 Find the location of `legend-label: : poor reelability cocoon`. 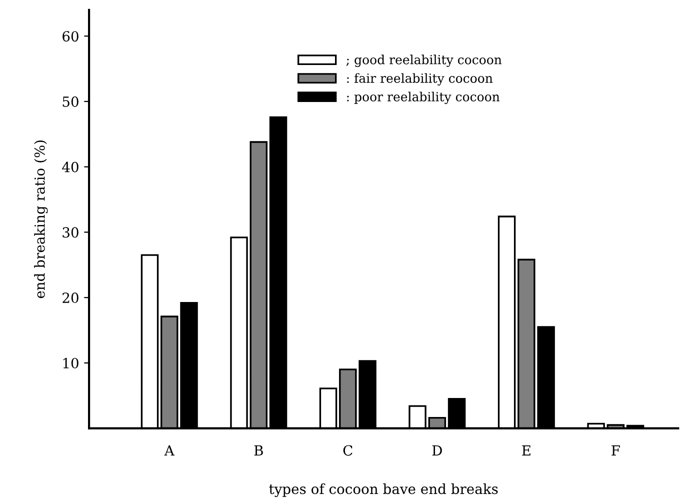

legend-label: : poor reelability cocoon is located at coordinates (423, 98).